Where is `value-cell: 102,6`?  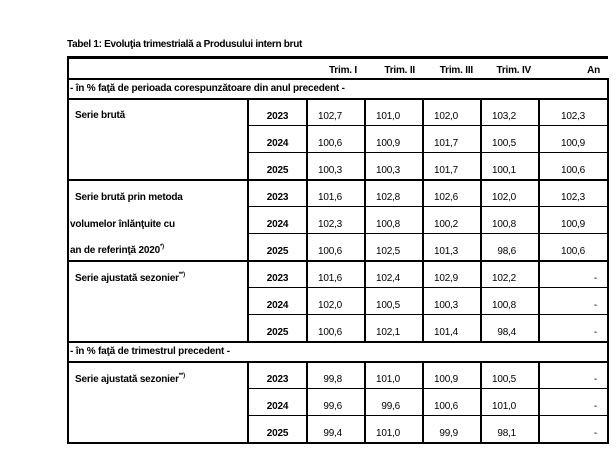
value-cell: 102,6 is located at coordinates (452, 192).